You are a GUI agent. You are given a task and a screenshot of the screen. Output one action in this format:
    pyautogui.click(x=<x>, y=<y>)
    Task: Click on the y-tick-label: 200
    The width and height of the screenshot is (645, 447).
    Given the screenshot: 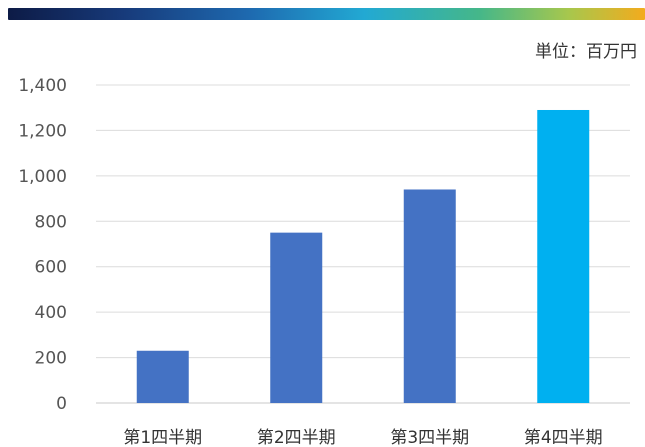 What is the action you would take?
    pyautogui.click(x=51, y=359)
    